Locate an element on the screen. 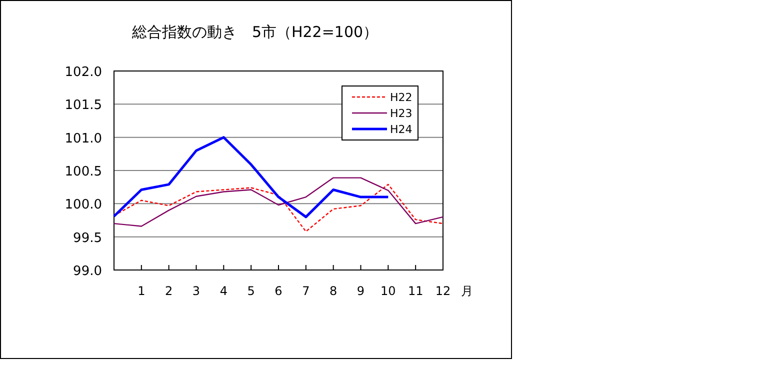  x-tick-label: 2 is located at coordinates (169, 291).